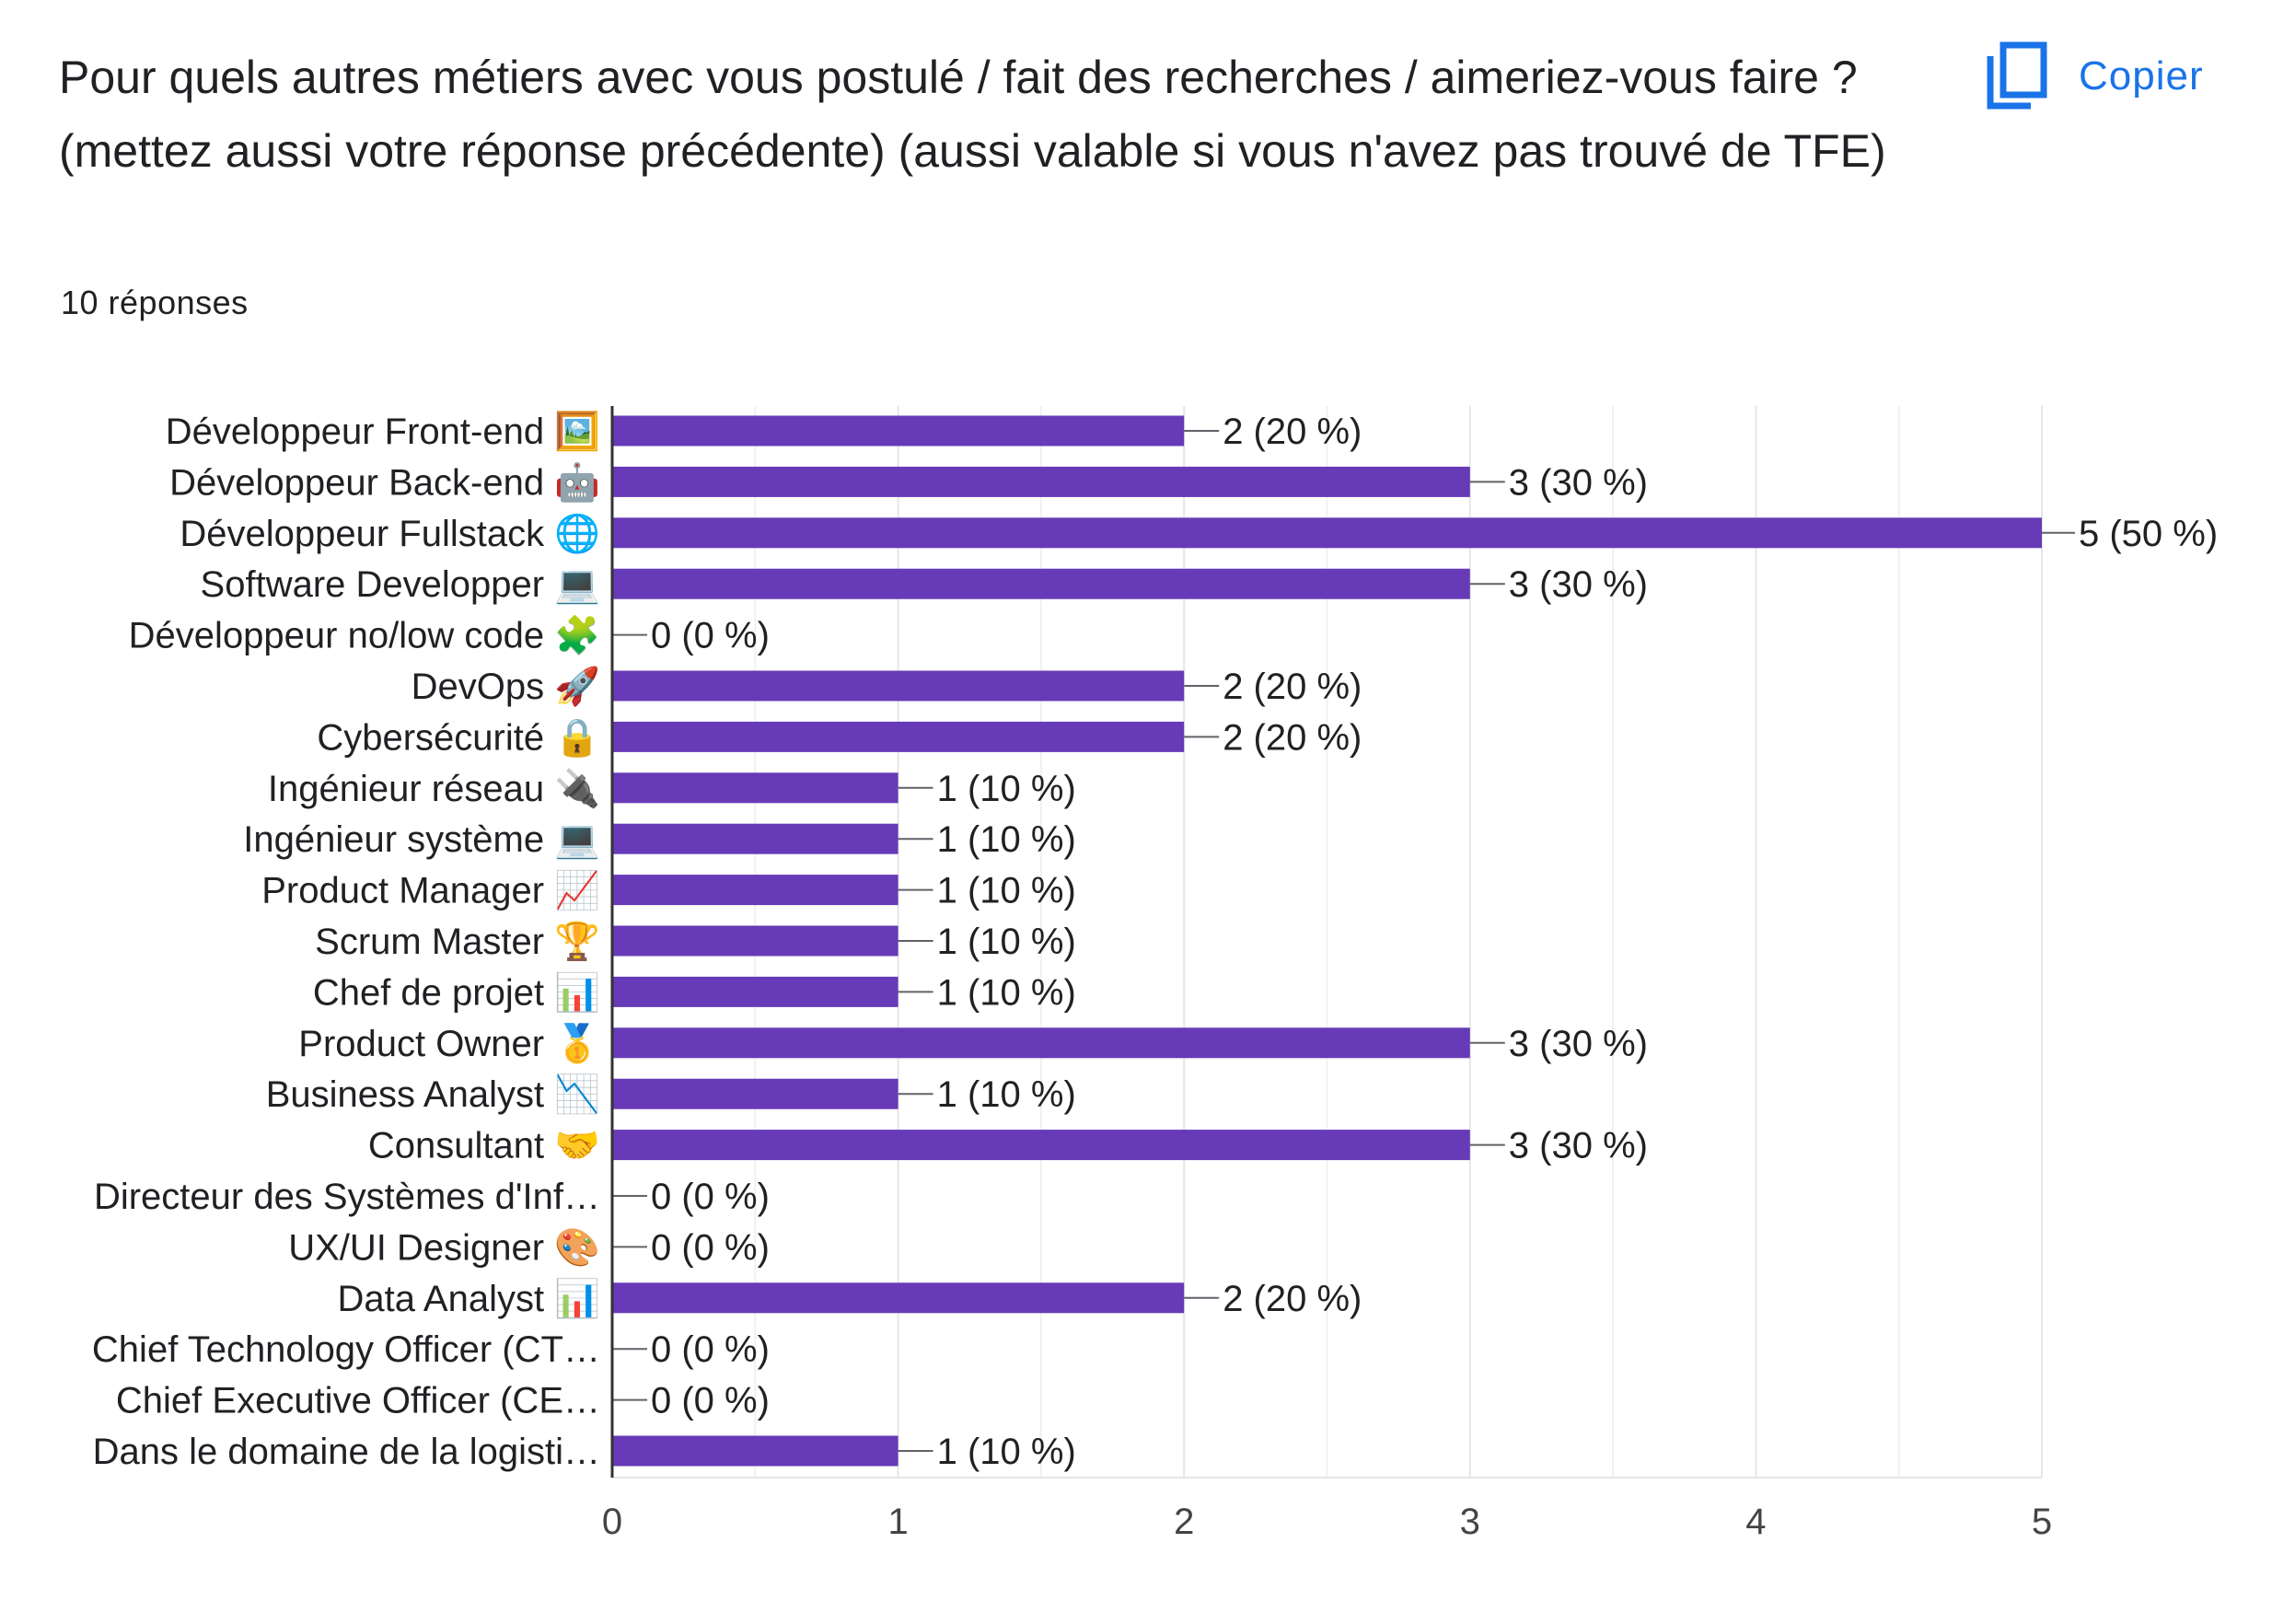  Describe the element at coordinates (458, 737) in the screenshot. I see `category-label: Cybersécurité 🔒` at that location.